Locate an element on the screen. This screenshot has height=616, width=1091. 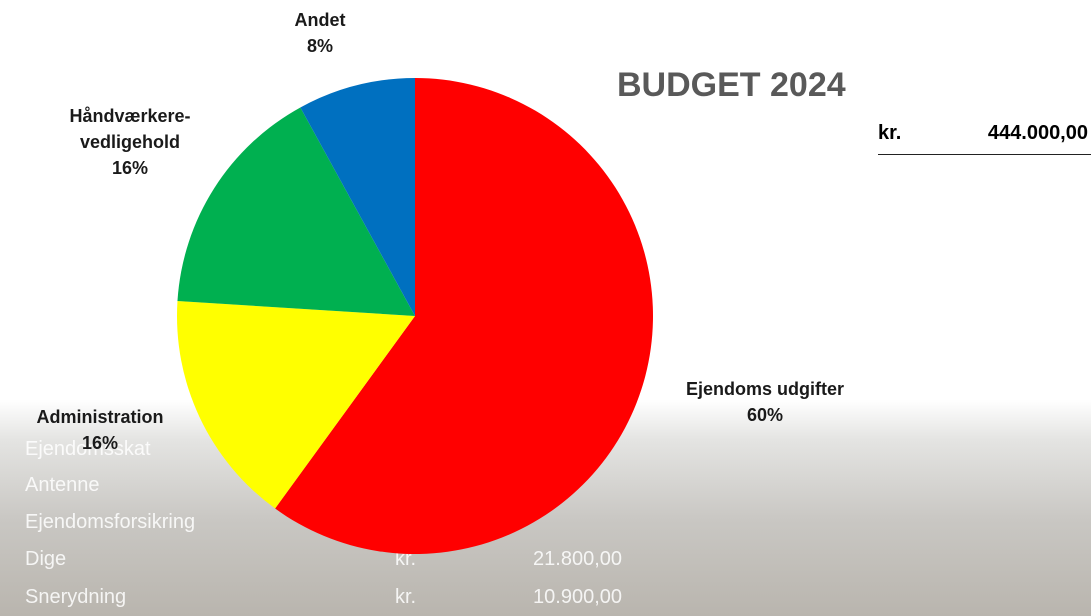
value-label: 8% is located at coordinates (319, 46).